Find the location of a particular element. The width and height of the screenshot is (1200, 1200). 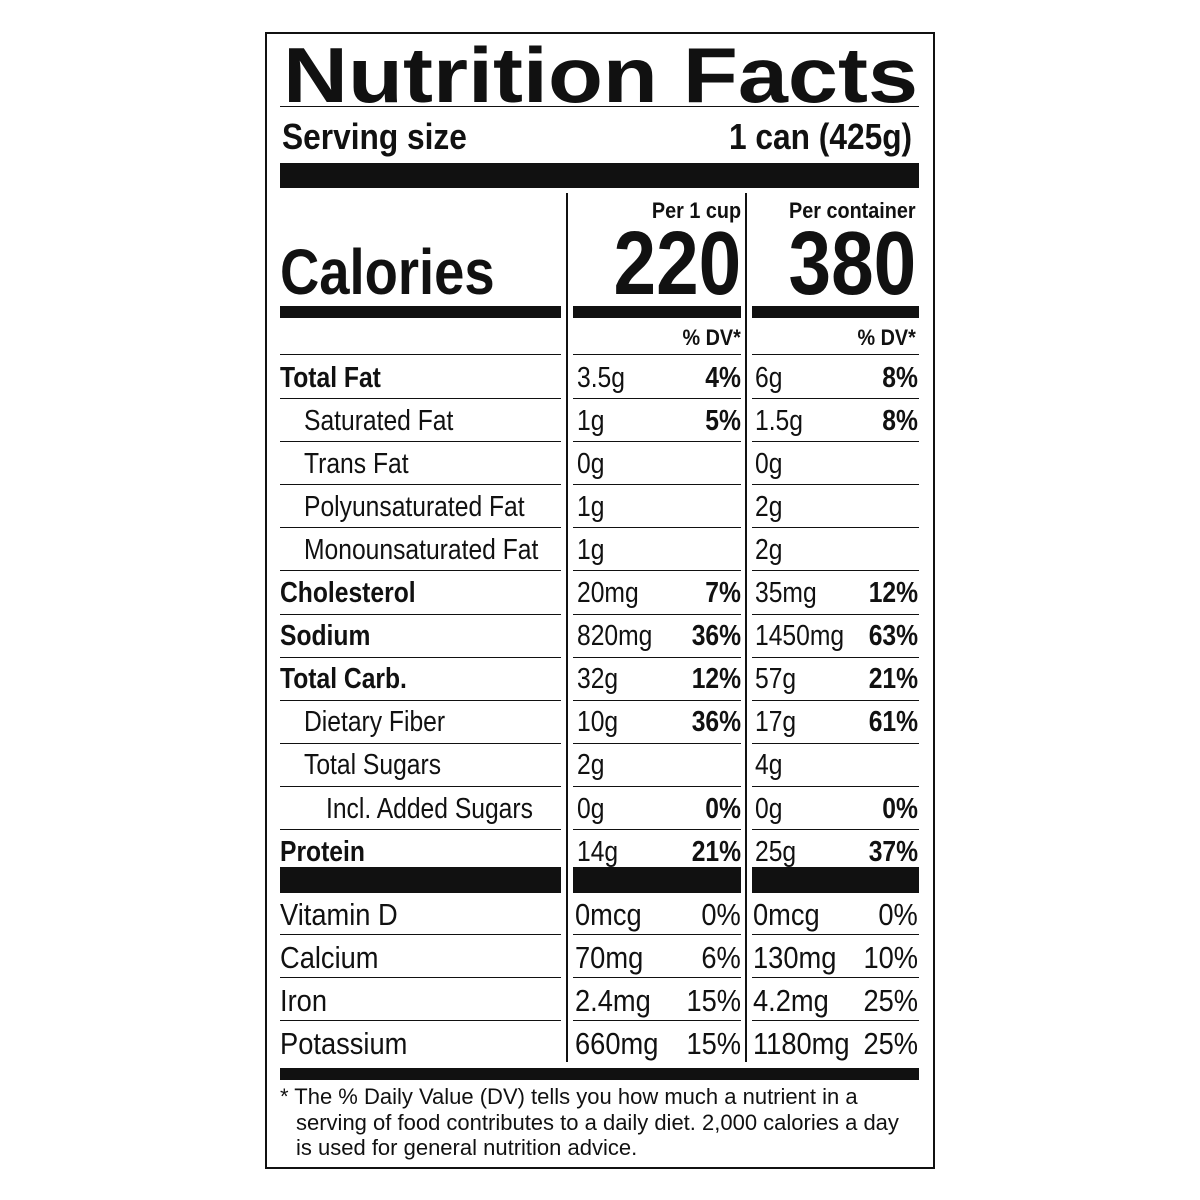

nutrient-name: Protein is located at coordinates (322, 851).